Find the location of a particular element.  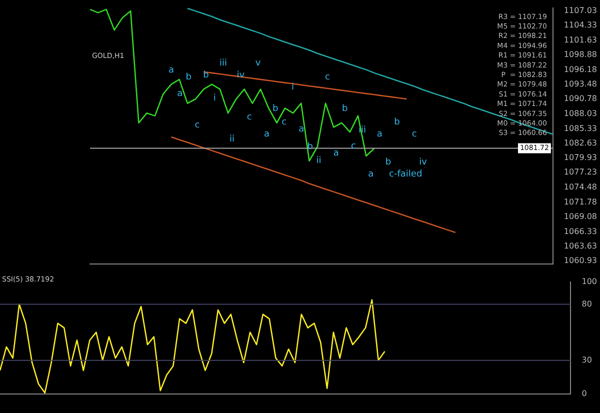

y-tick-label: 1104.33 is located at coordinates (581, 25).